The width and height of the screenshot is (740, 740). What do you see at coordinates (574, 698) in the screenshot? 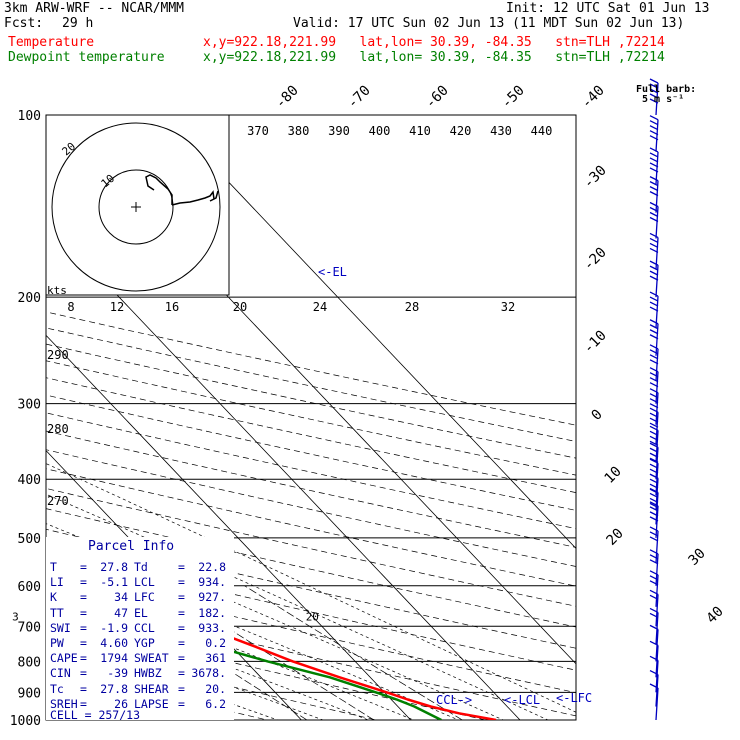
I see `lfc-marker: <-LFC` at bounding box center [574, 698].